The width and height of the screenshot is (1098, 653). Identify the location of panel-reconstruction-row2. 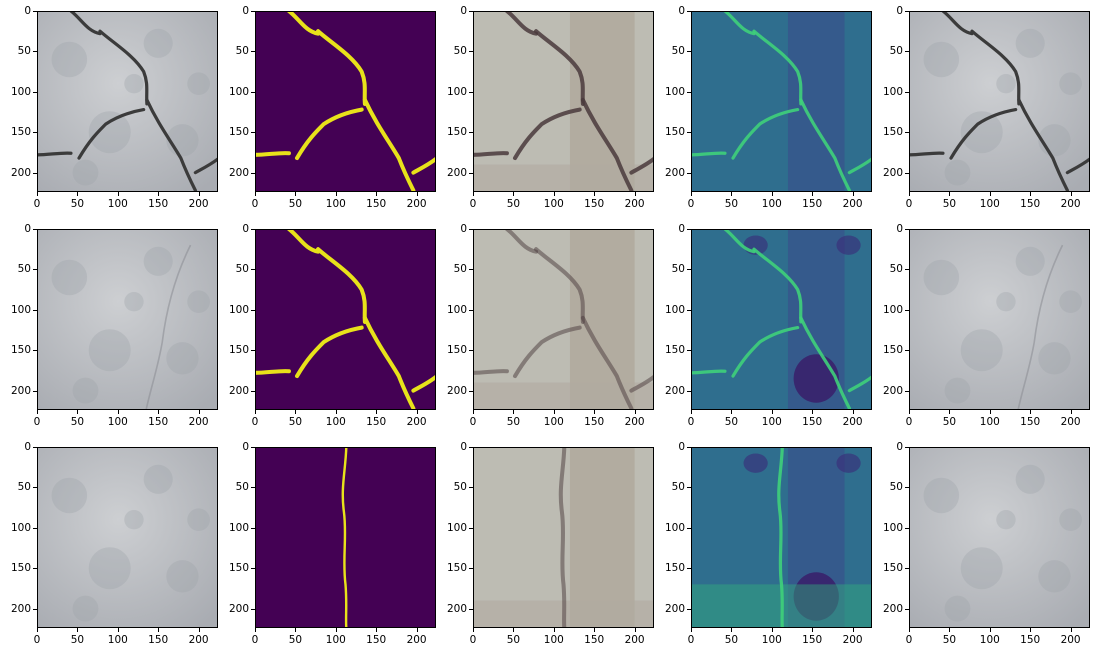
(563, 319).